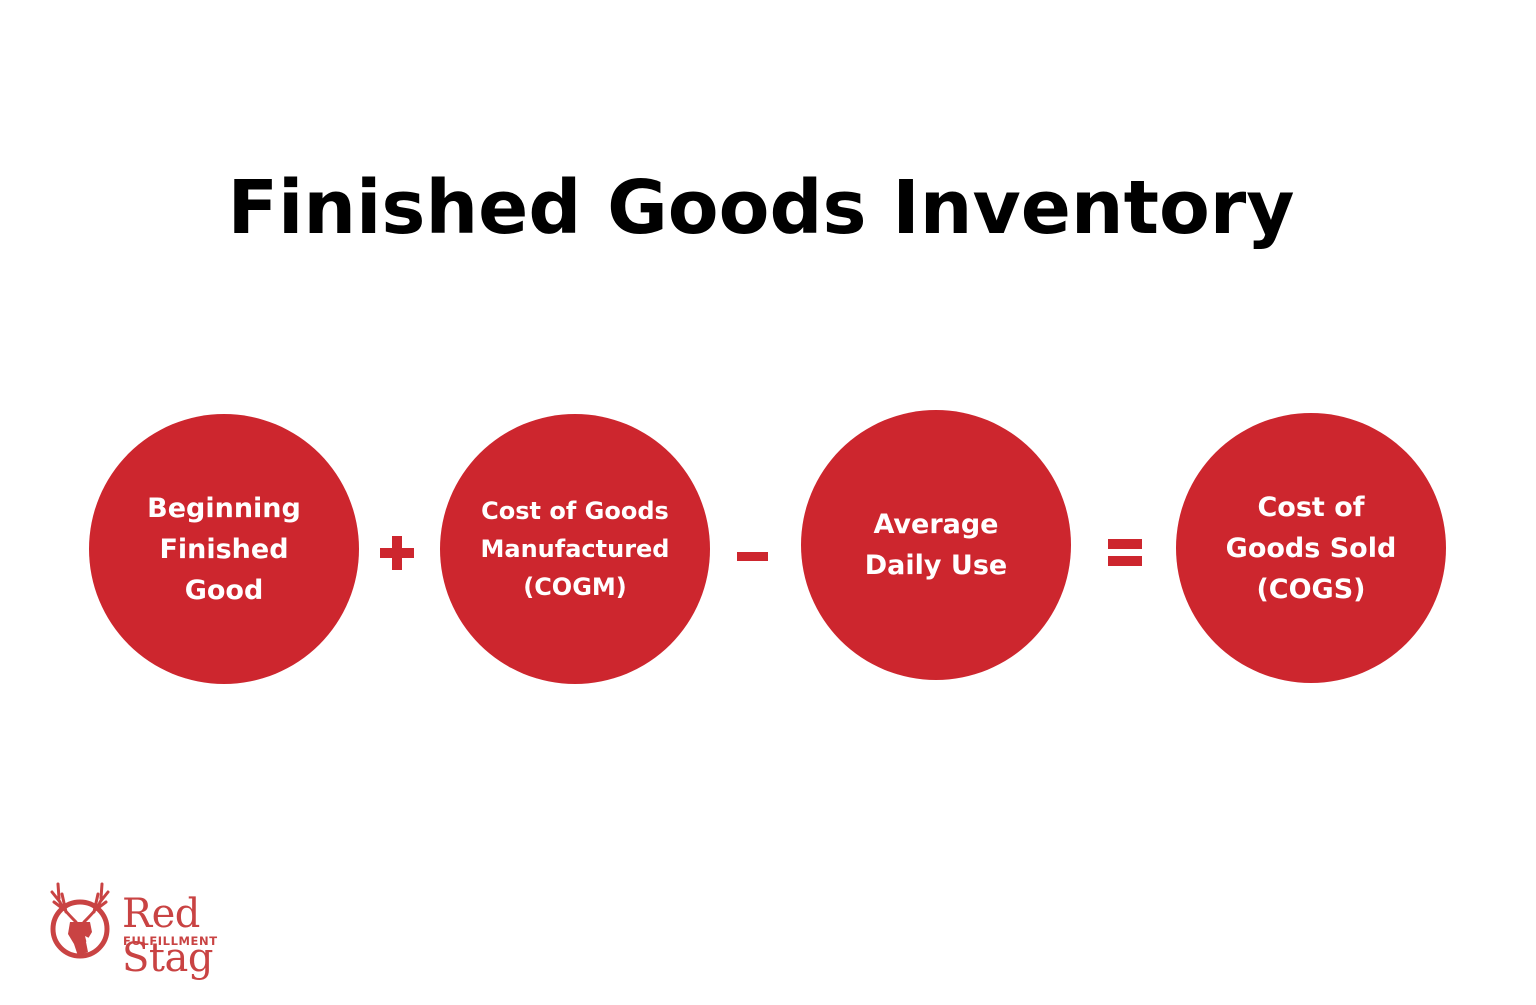 This screenshot has height=1005, width=1536. Describe the element at coordinates (80, 920) in the screenshot. I see `stag-head-icon` at that location.